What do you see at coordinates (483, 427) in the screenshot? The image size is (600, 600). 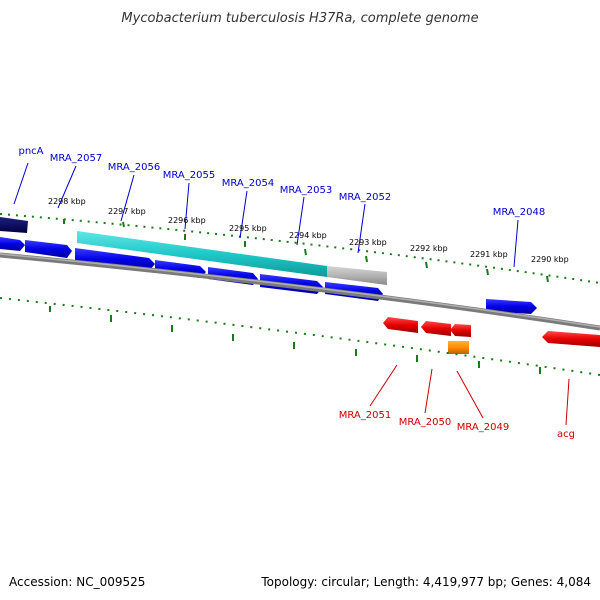 I see `gene-label-MRA_2049: MRA_2049` at bounding box center [483, 427].